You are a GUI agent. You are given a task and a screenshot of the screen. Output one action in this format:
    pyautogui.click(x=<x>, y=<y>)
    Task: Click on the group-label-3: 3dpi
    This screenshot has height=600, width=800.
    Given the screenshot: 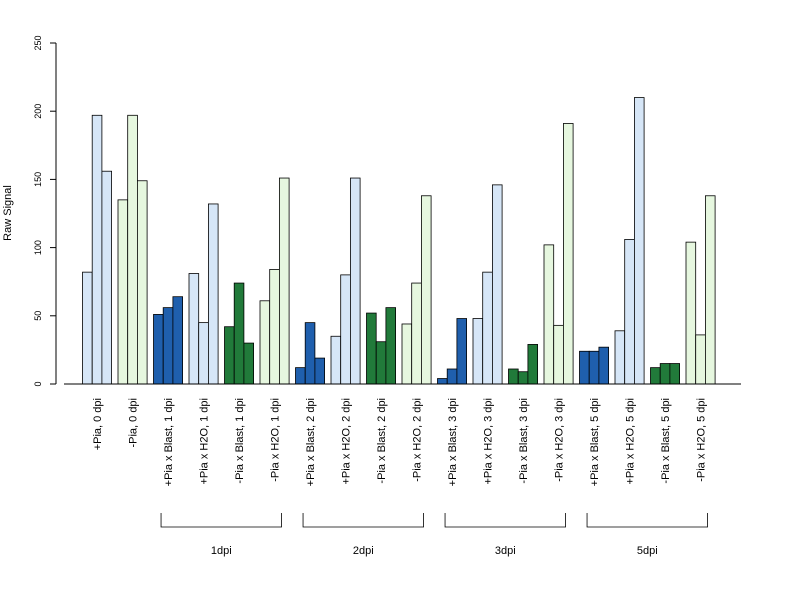 What is the action you would take?
    pyautogui.click(x=505, y=551)
    